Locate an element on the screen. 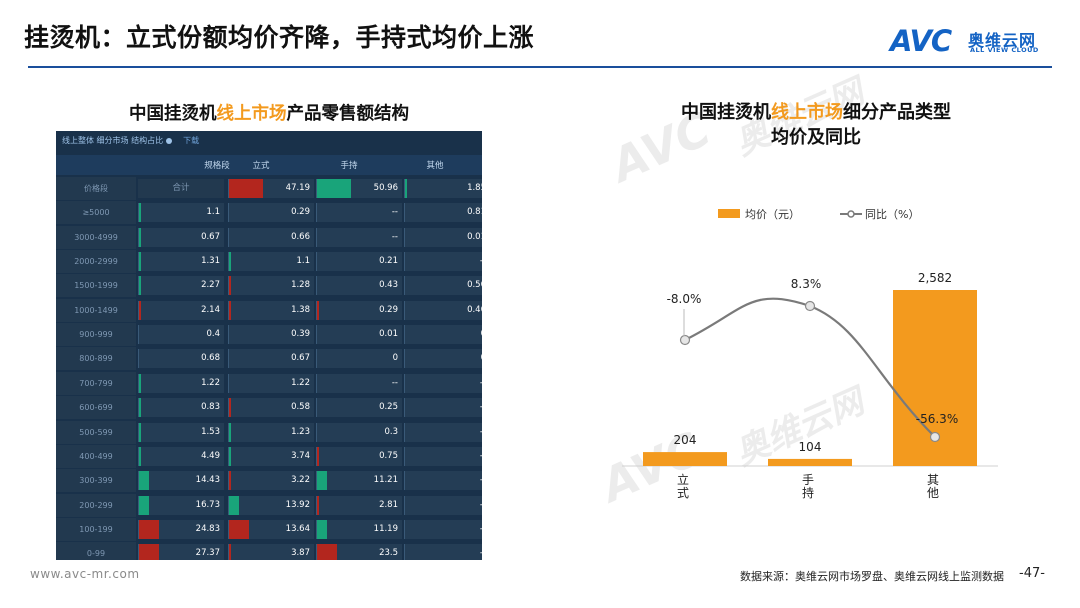 The image size is (1080, 608). cell-value: 0.39 is located at coordinates (300, 334).